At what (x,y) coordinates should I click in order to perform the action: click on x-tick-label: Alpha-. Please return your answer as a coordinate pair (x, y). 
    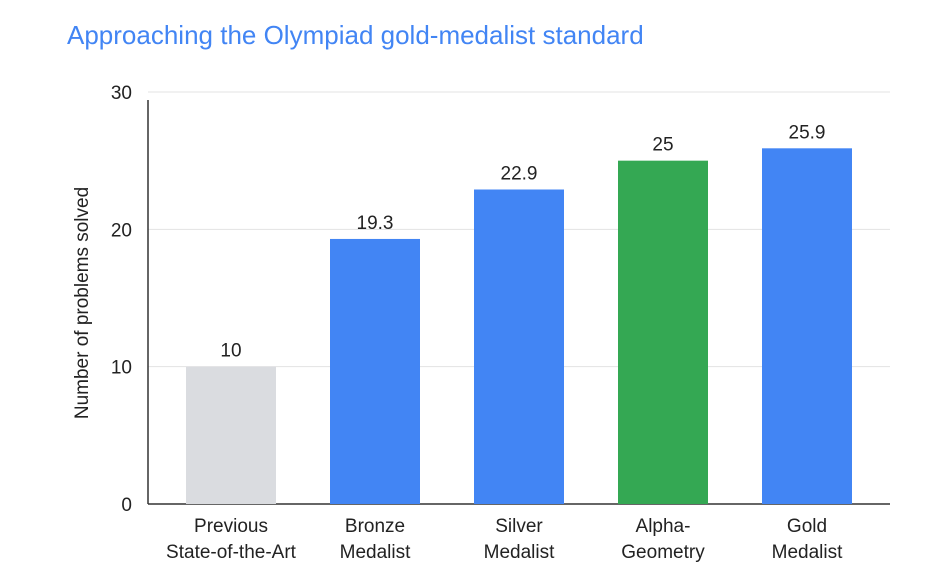
    Looking at the image, I should click on (663, 526).